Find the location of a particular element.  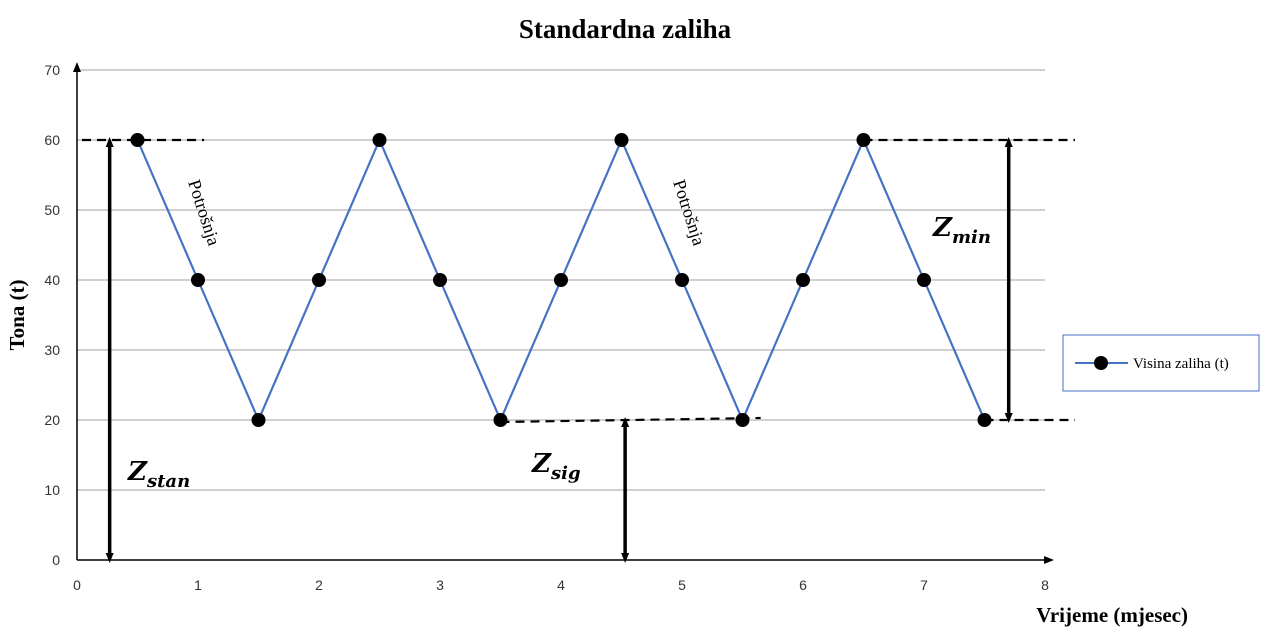

dashed-min-level-middle is located at coordinates (630, 420).